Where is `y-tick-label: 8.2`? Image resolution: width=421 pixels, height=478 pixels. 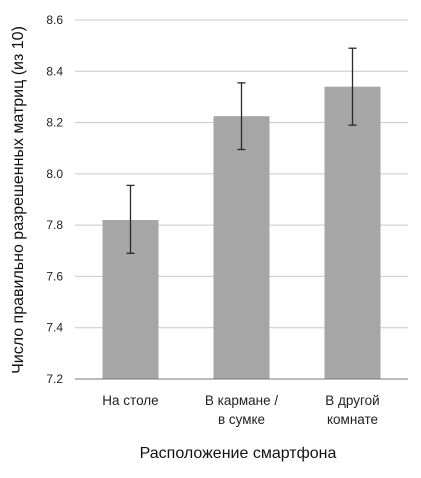 y-tick-label: 8.2 is located at coordinates (54, 123).